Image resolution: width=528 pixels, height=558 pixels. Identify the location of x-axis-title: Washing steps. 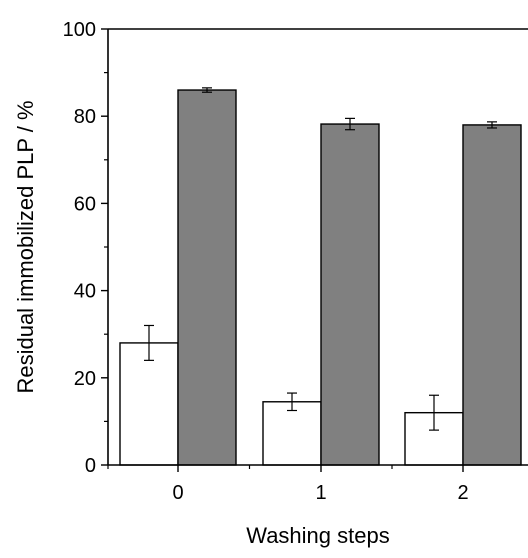
(317, 535).